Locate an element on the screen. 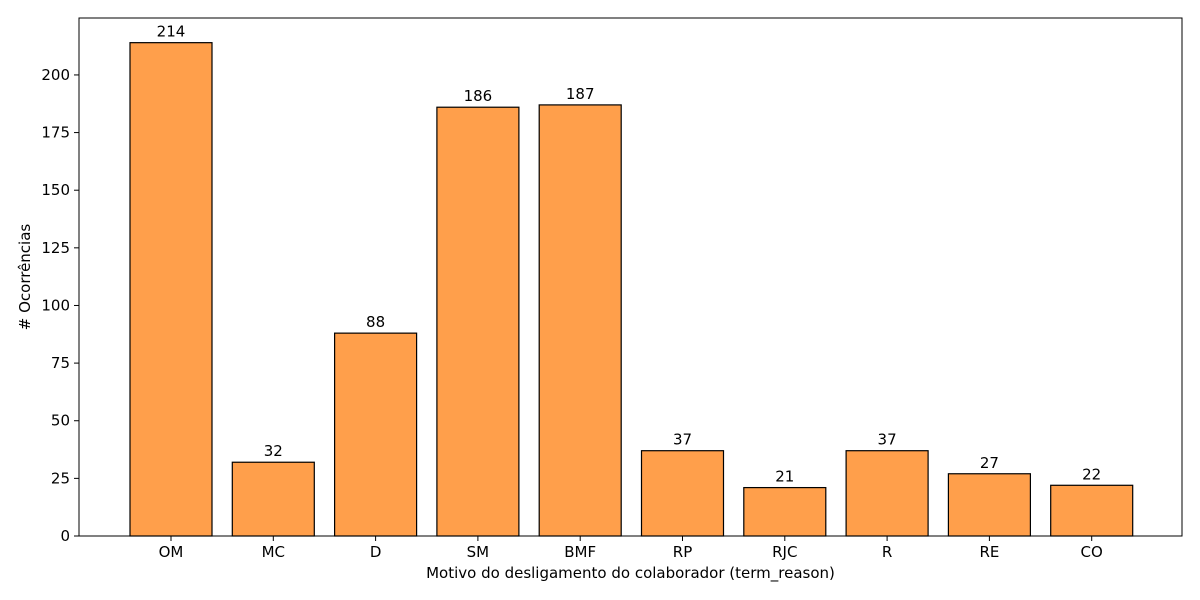 The width and height of the screenshot is (1200, 600). y-tick-label: 100 is located at coordinates (55, 305).